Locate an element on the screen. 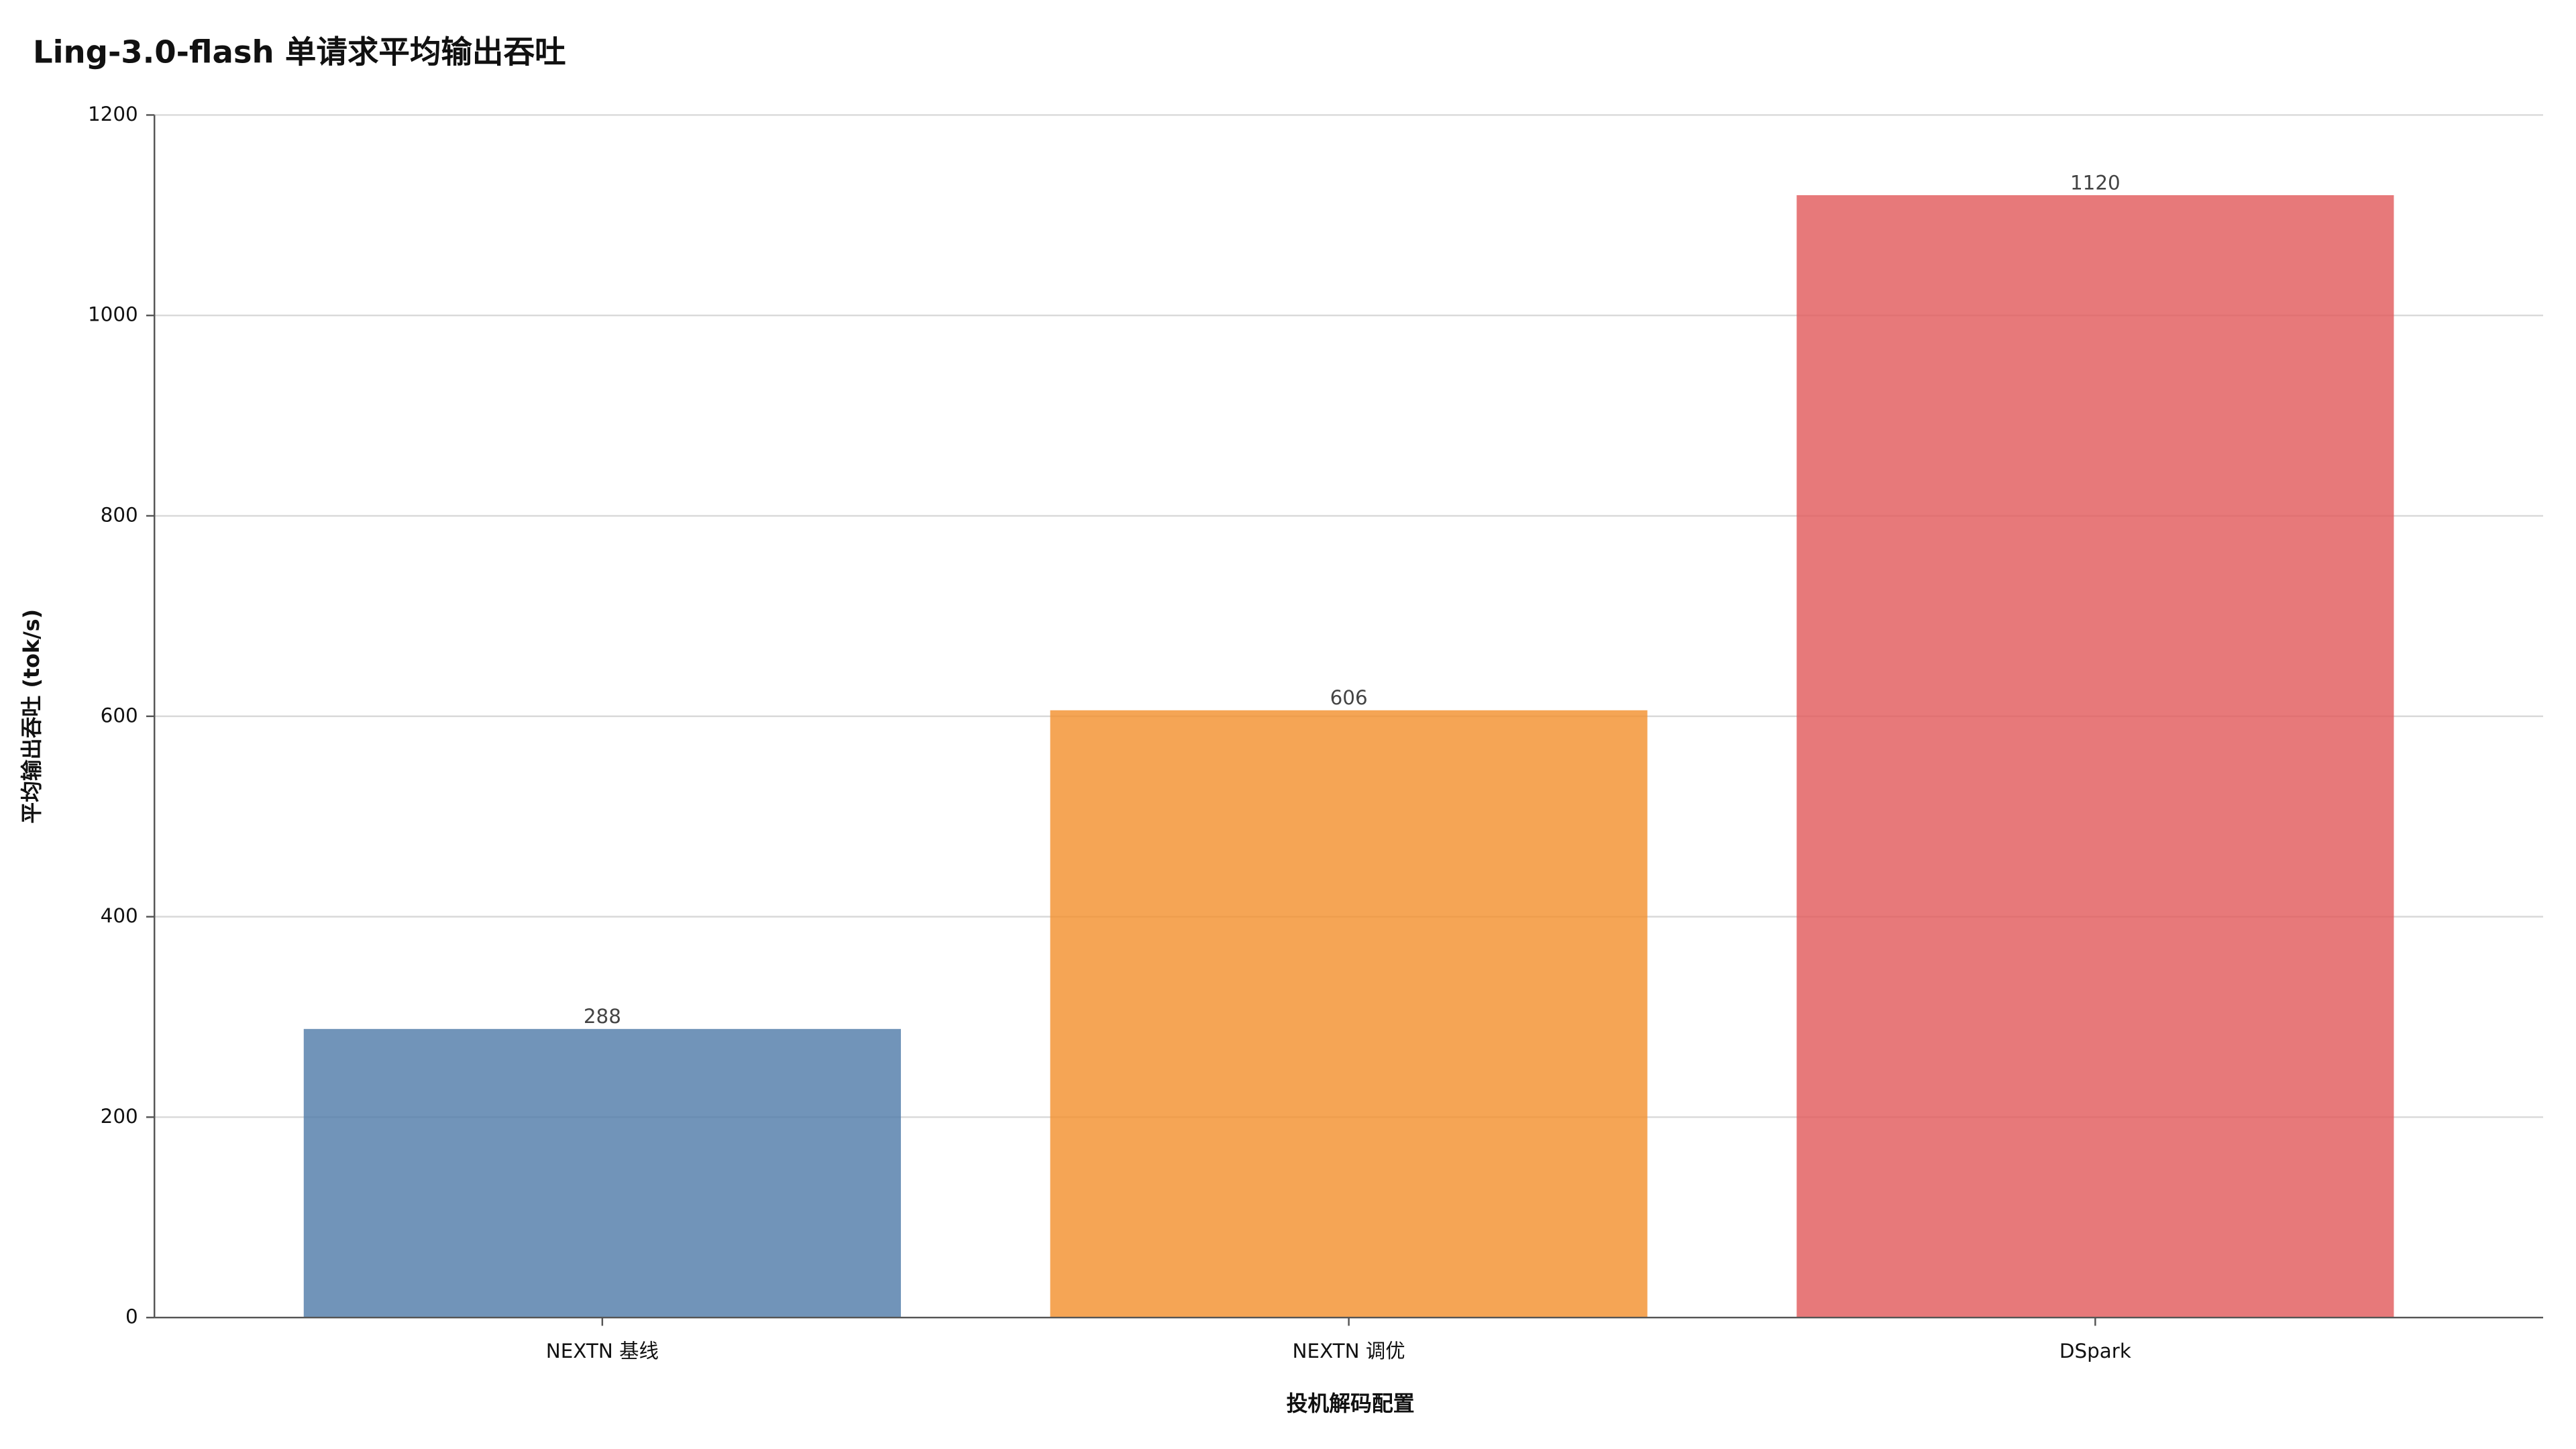  value-label: 1120 is located at coordinates (2095, 182).